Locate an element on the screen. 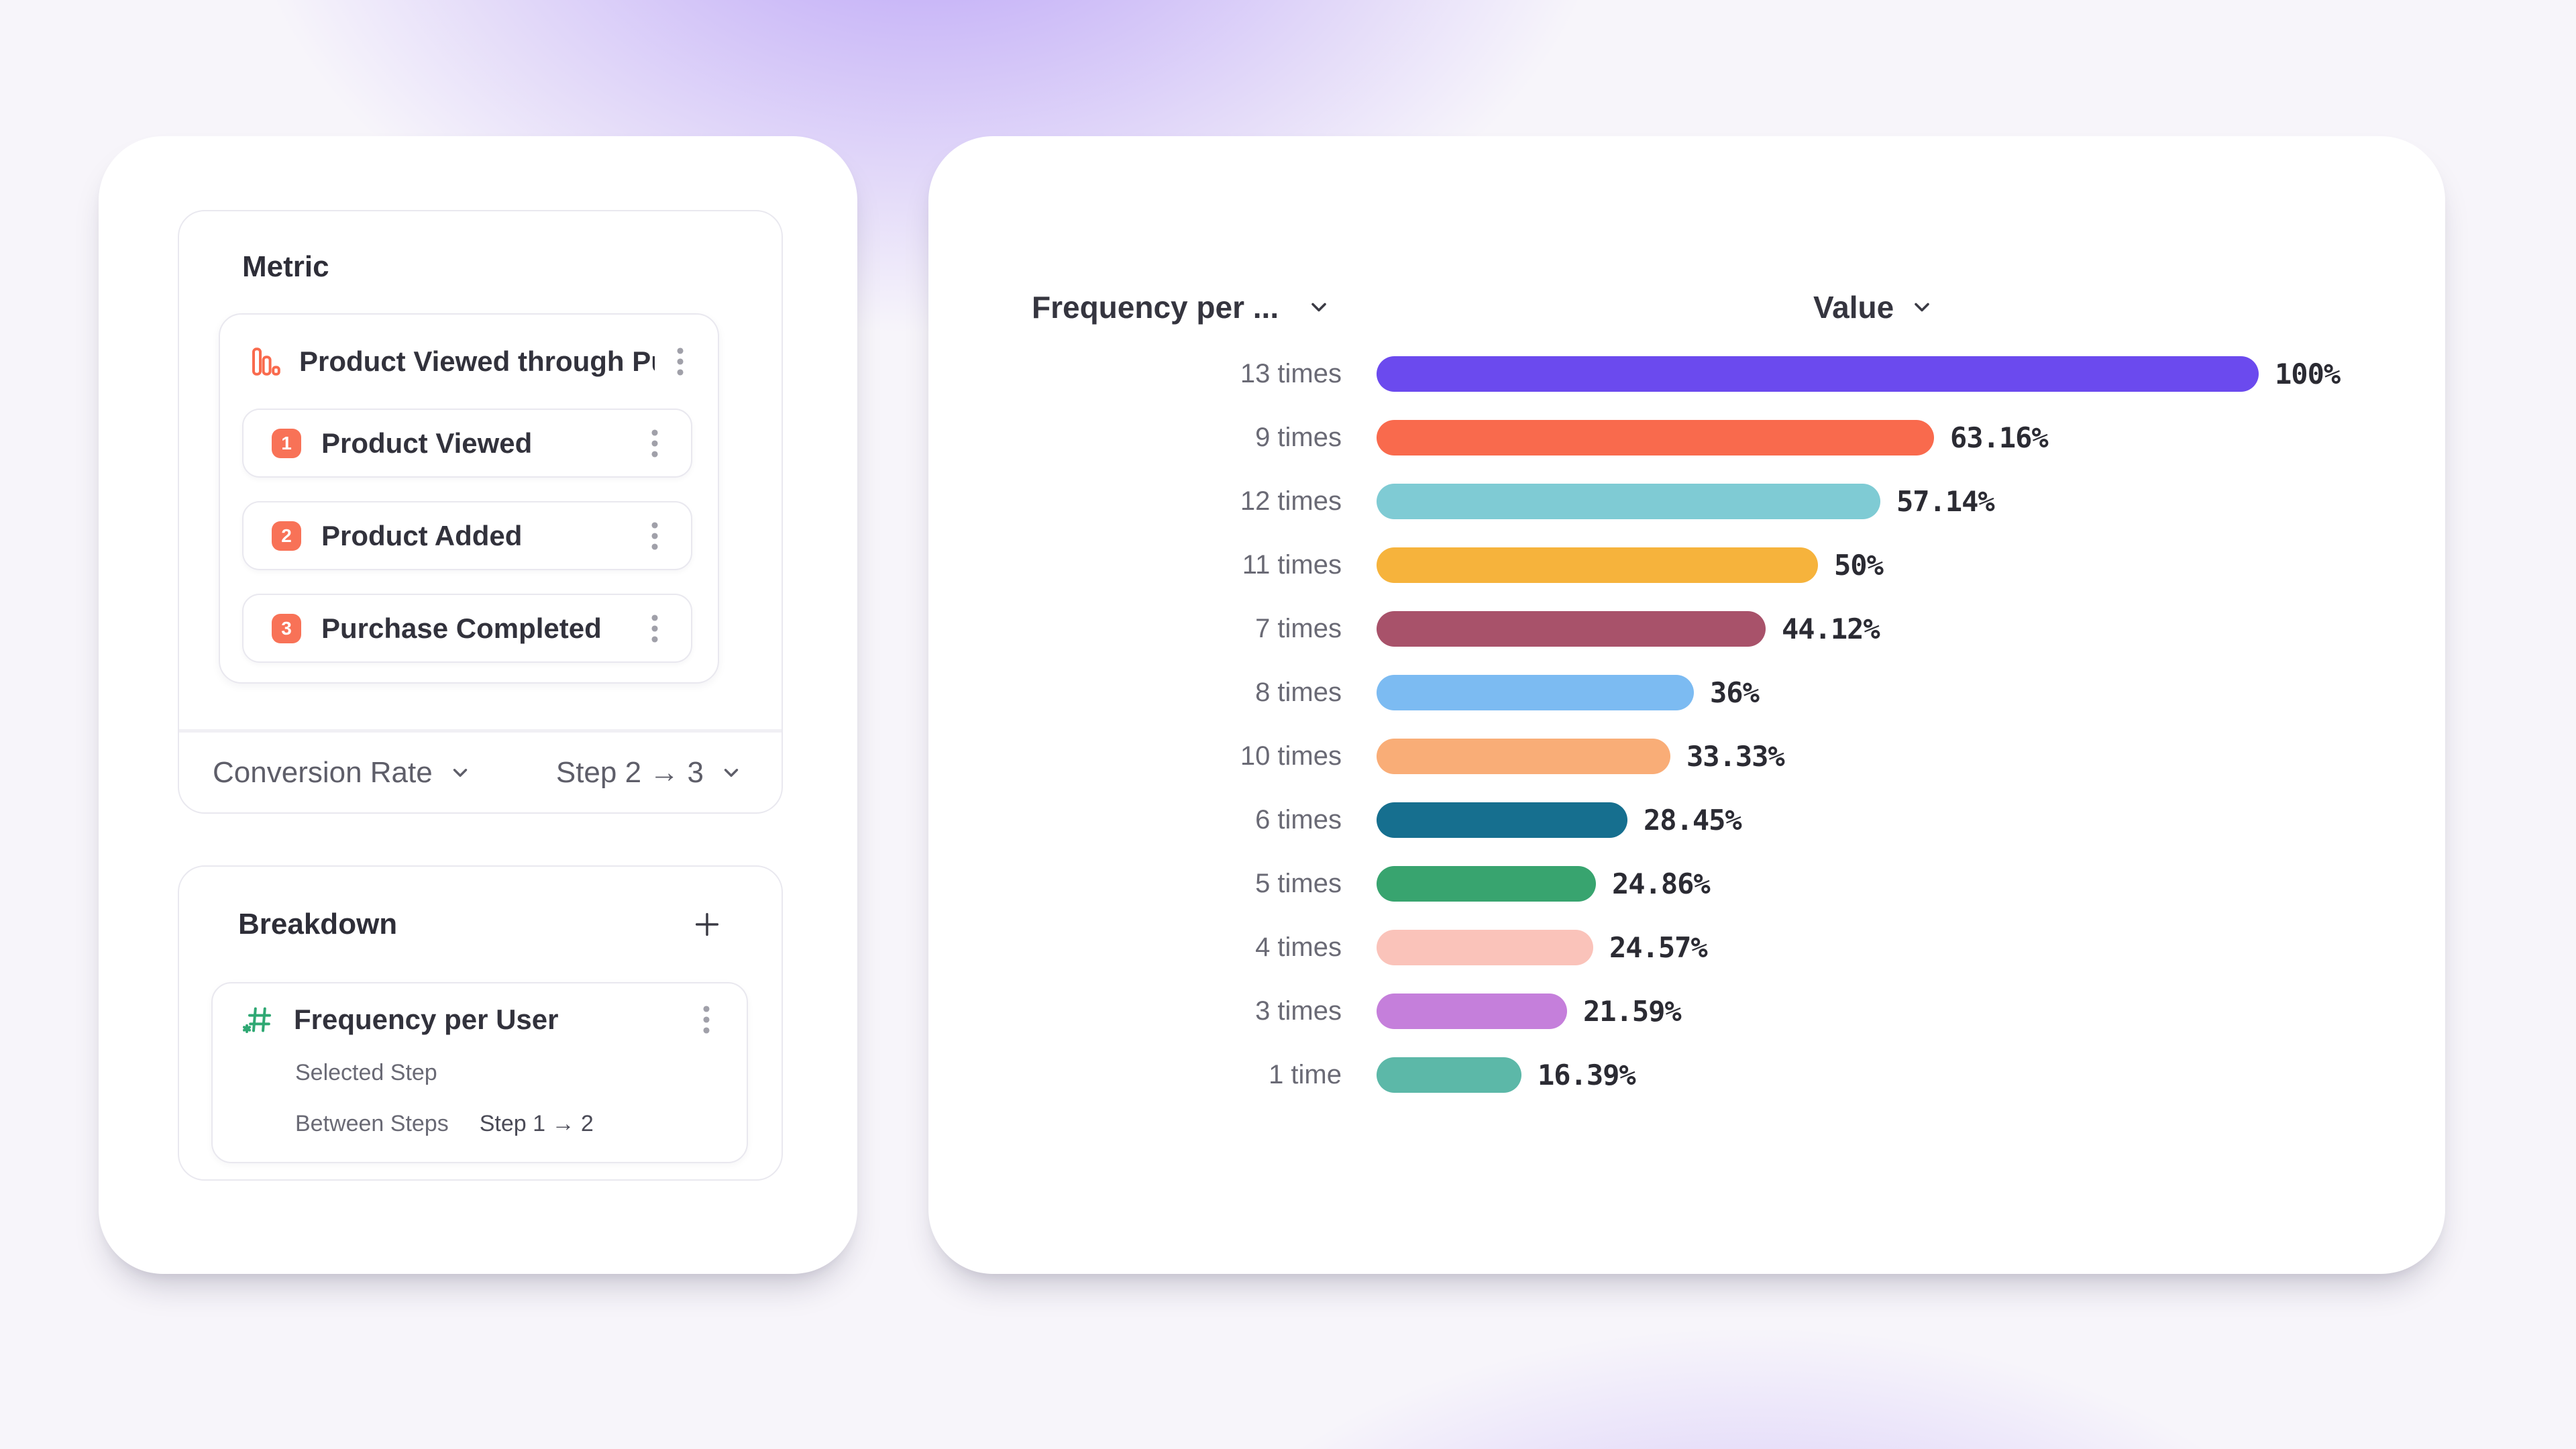 The height and width of the screenshot is (1449, 2576). value-header-label: Value is located at coordinates (1853, 307).